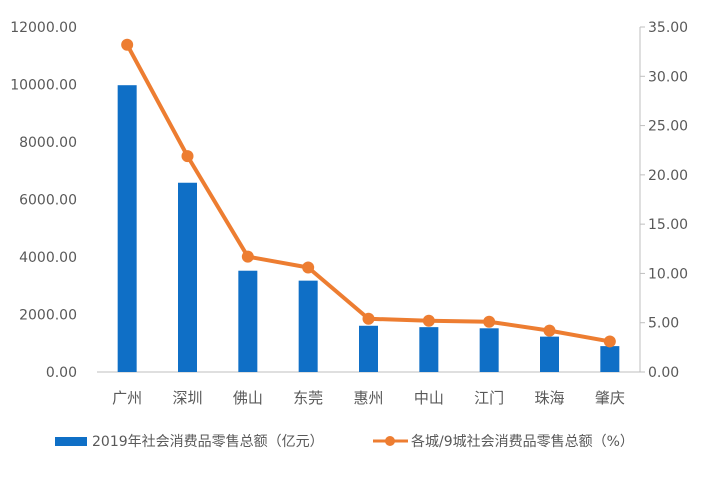  Describe the element at coordinates (668, 77) in the screenshot. I see `right-y-tick-label: 30.00` at that location.